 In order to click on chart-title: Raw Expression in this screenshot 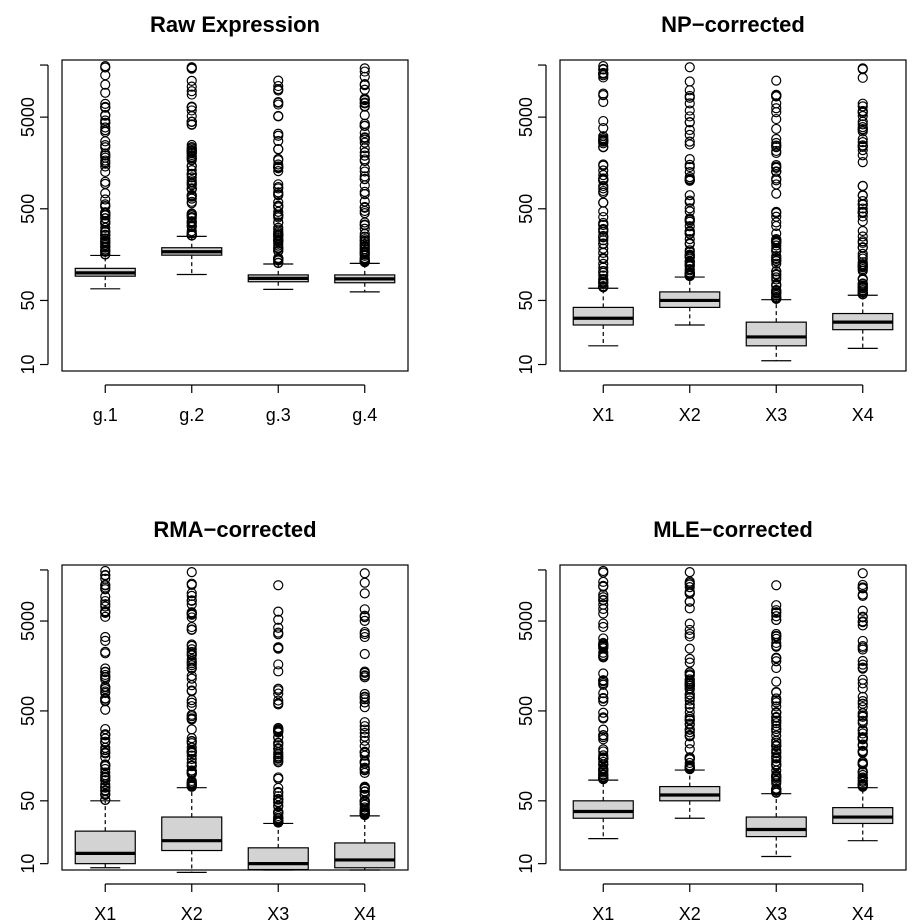, I will do `click(235, 24)`.